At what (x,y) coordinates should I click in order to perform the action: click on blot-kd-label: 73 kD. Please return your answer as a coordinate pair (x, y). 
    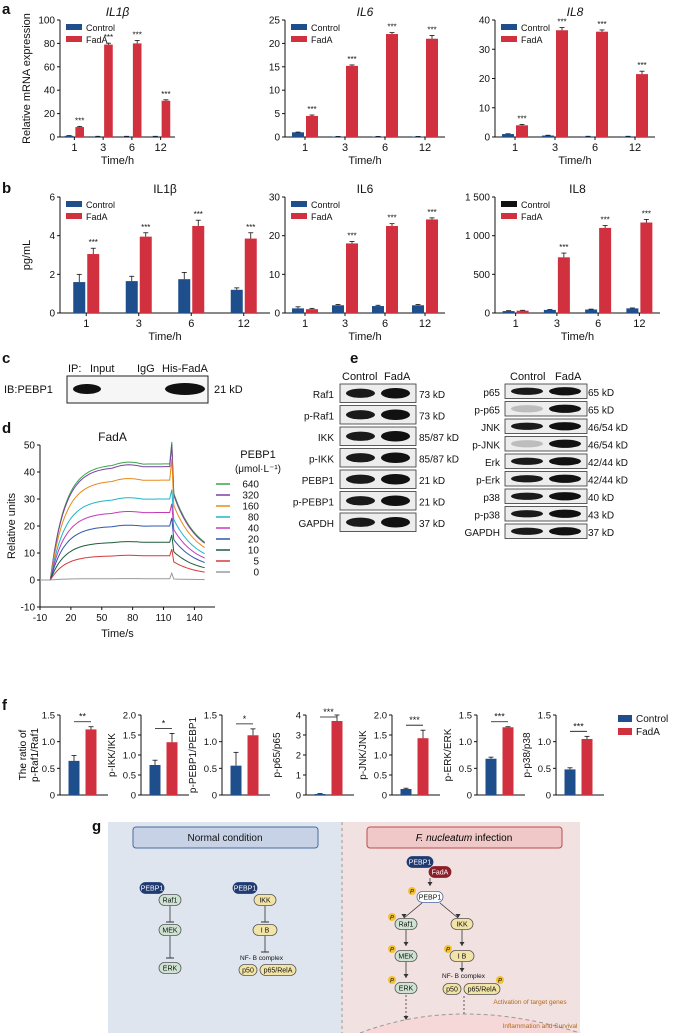
    Looking at the image, I should click on (432, 395).